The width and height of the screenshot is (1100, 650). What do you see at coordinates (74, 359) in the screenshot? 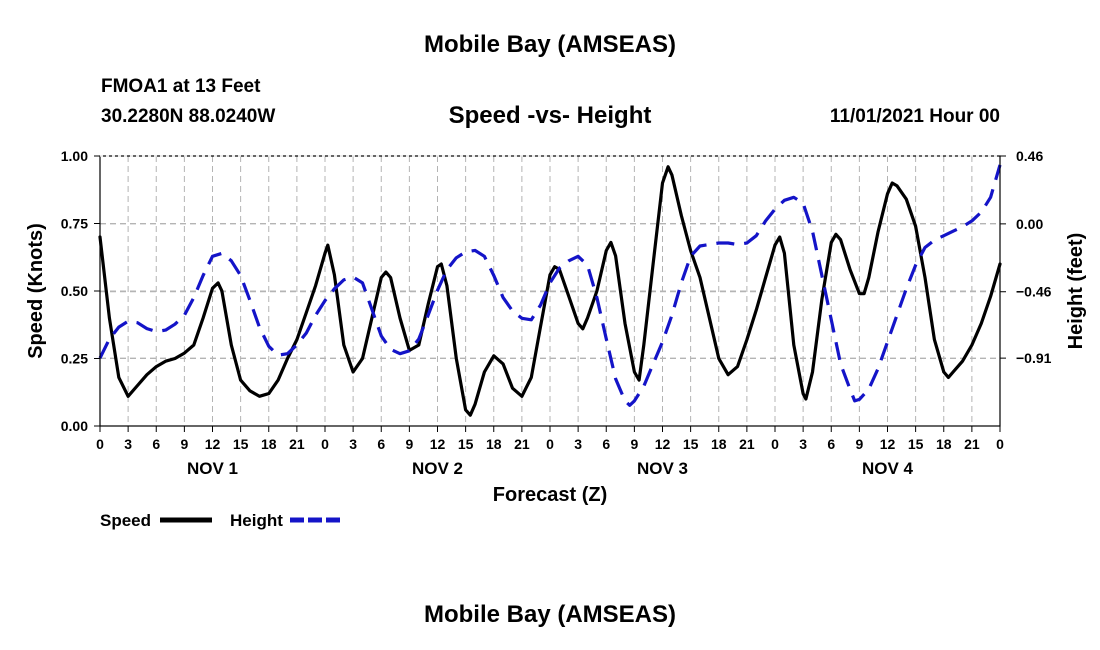
I see `y-tick-label: 0.25` at bounding box center [74, 359].